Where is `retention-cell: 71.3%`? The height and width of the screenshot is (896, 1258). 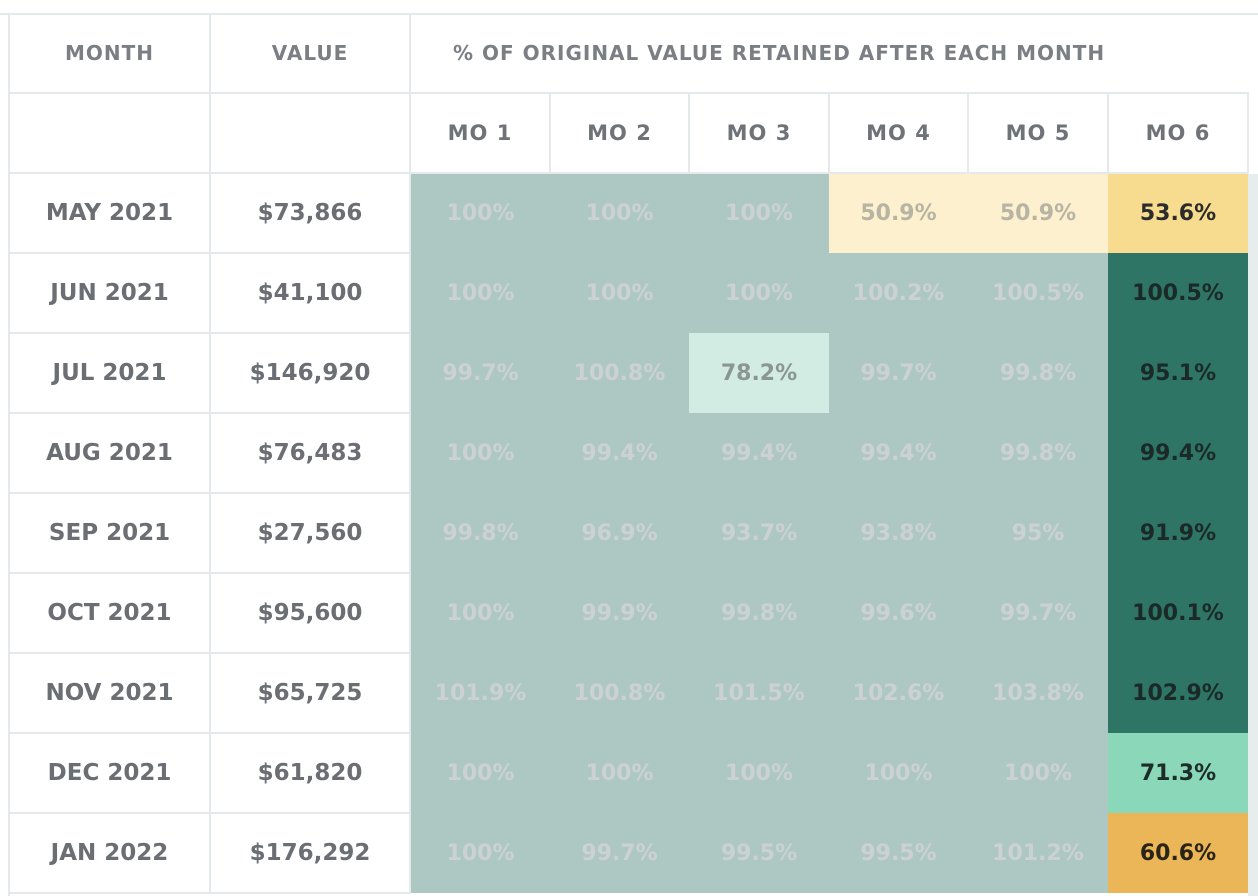 retention-cell: 71.3% is located at coordinates (1178, 773).